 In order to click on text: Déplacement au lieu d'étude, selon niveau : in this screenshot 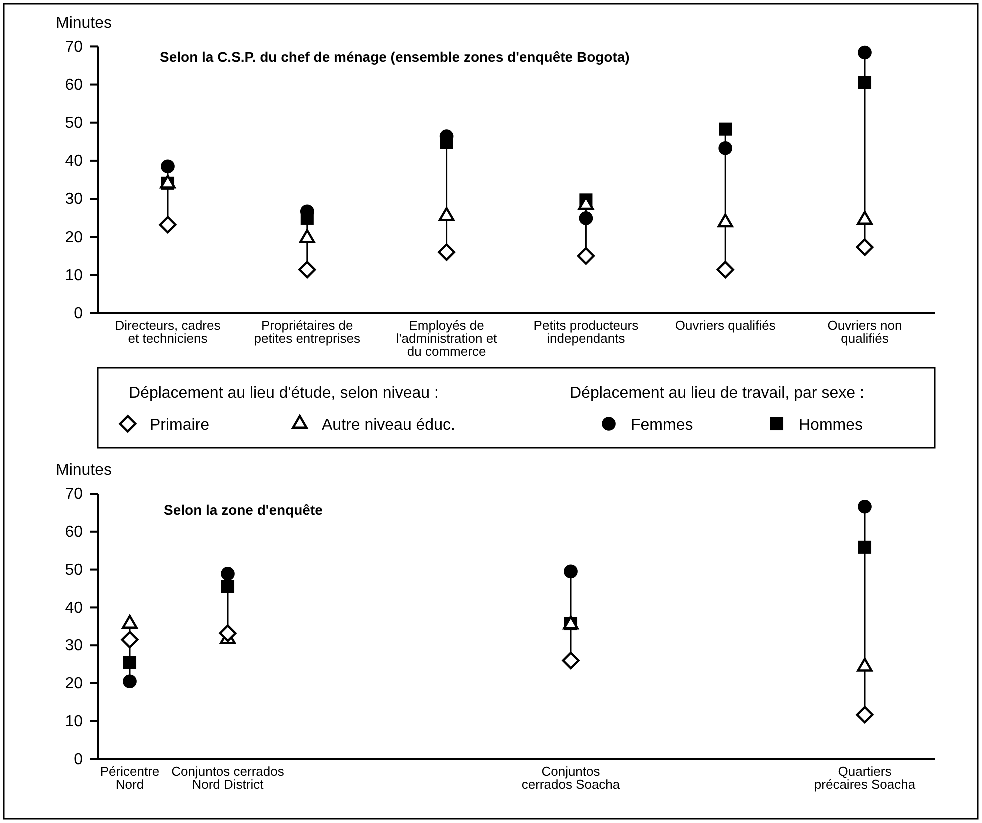, I will do `click(284, 393)`.